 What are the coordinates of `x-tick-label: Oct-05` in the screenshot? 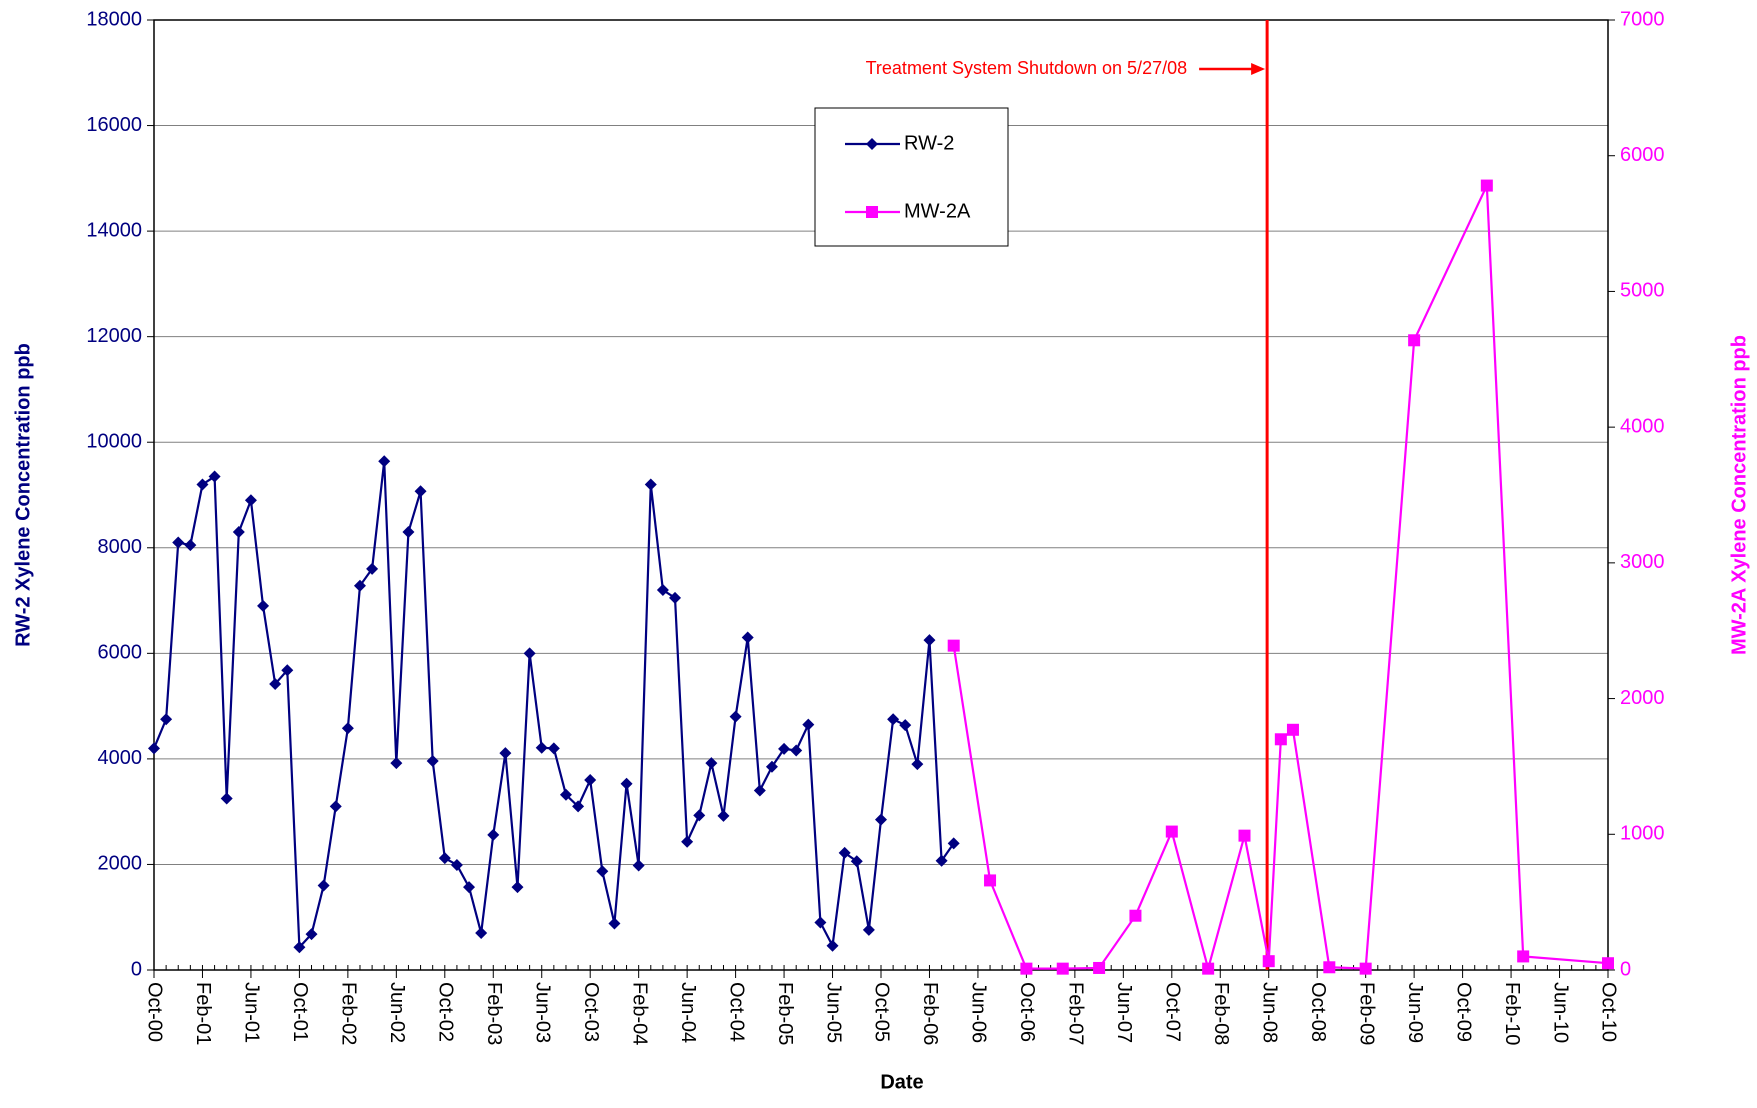 It's located at (882, 1012).